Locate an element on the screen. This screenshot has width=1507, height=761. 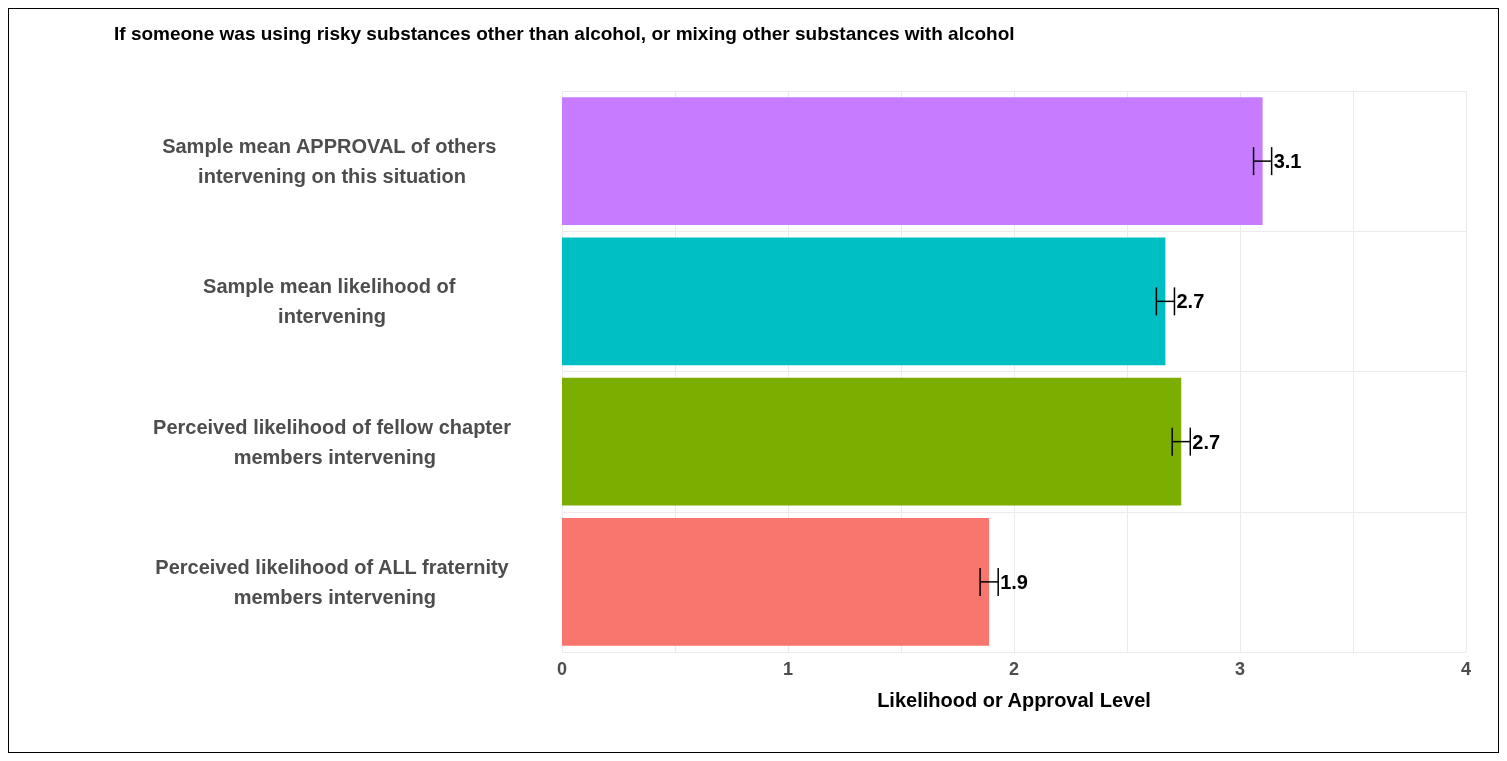
x-axis-title: Likelihood or Approval Level is located at coordinates (1014, 700).